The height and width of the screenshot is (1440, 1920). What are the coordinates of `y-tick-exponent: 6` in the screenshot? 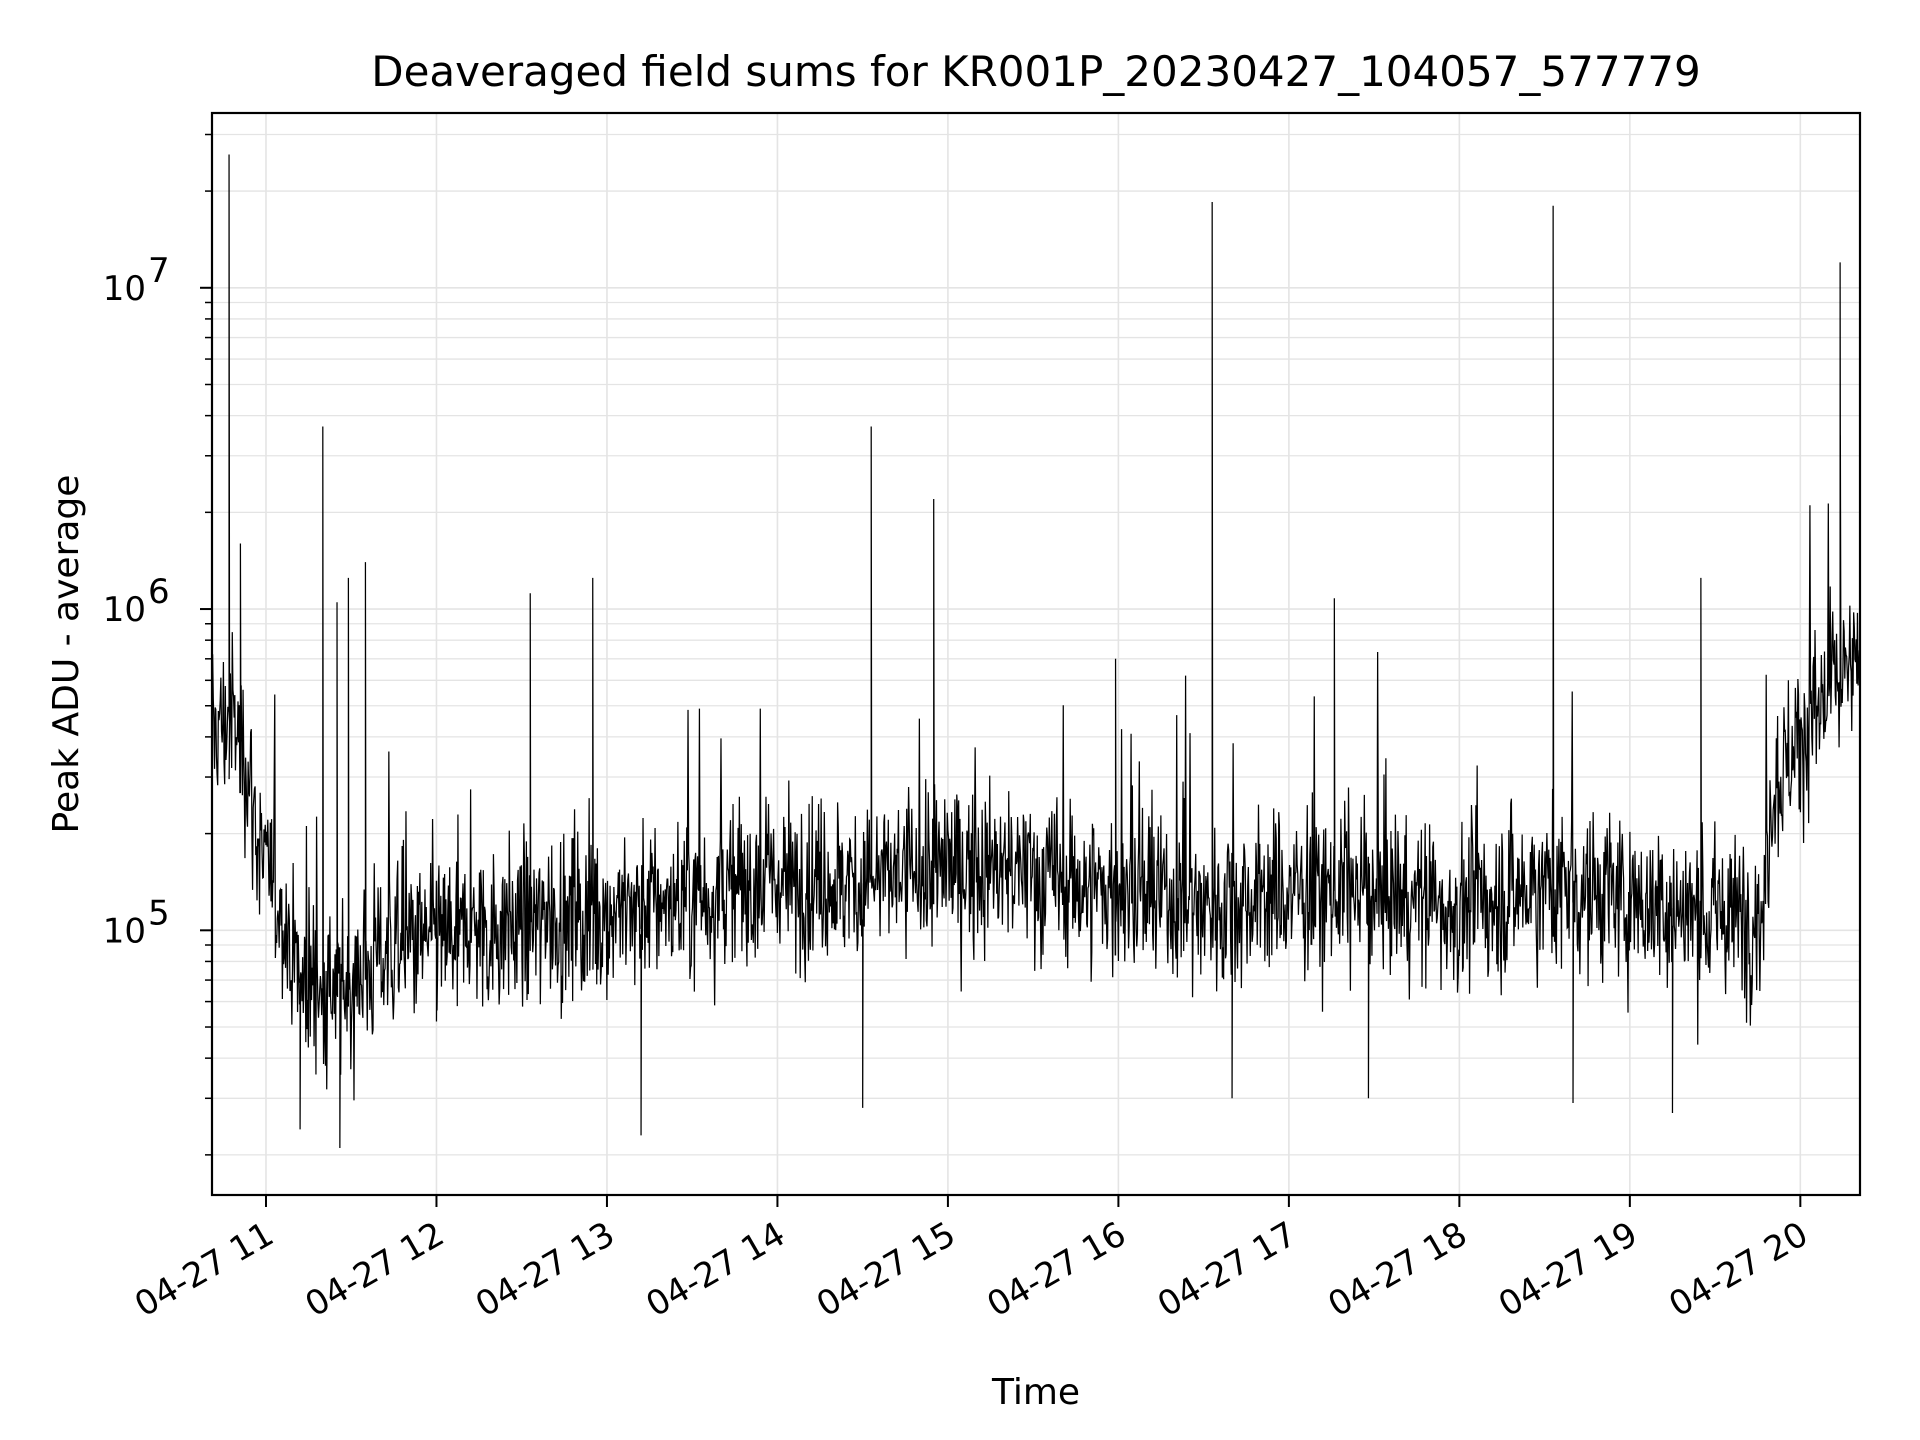 It's located at (159, 592).